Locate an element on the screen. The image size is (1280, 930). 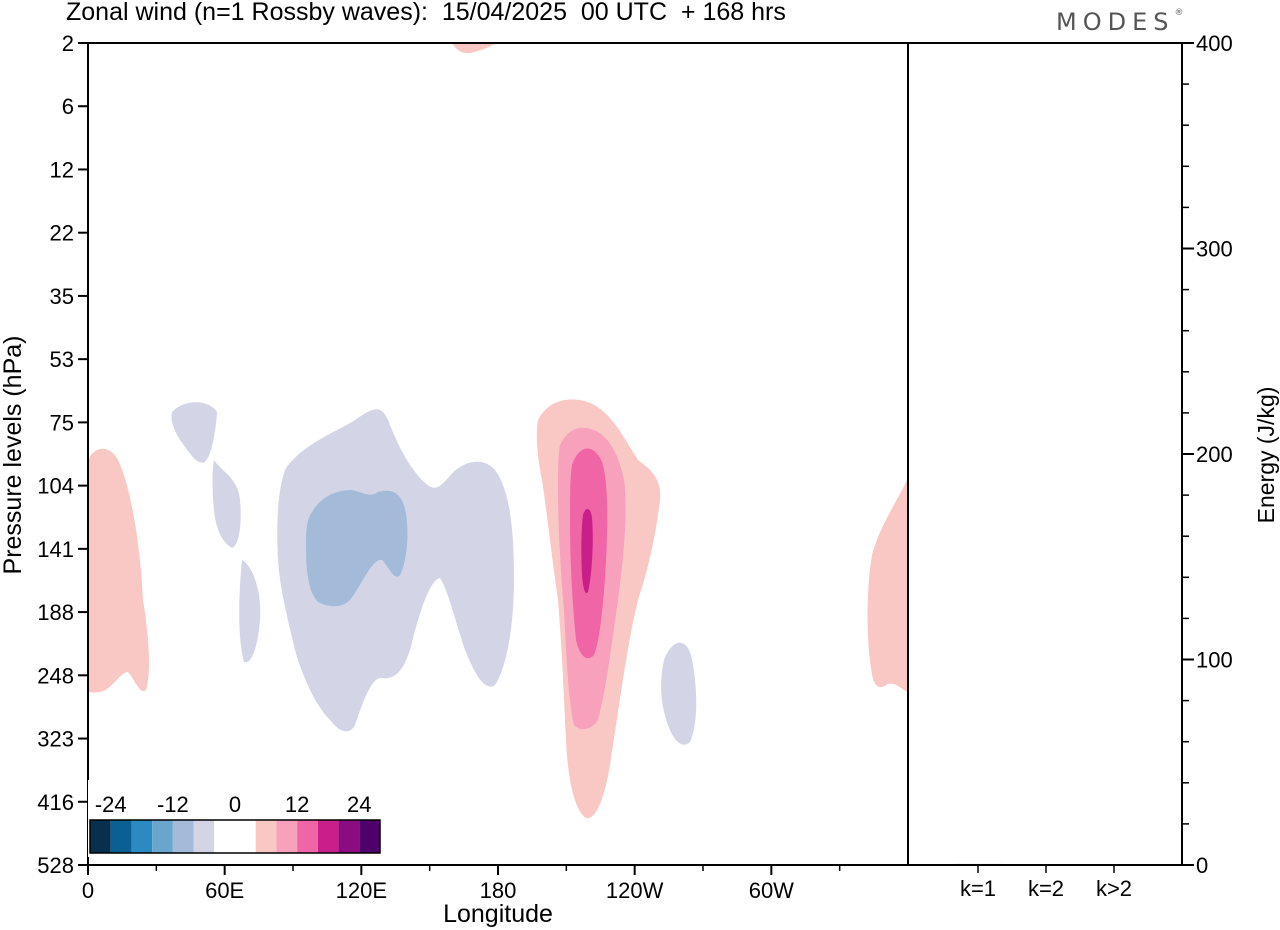
y-tick-label: 75 is located at coordinates (62, 422).